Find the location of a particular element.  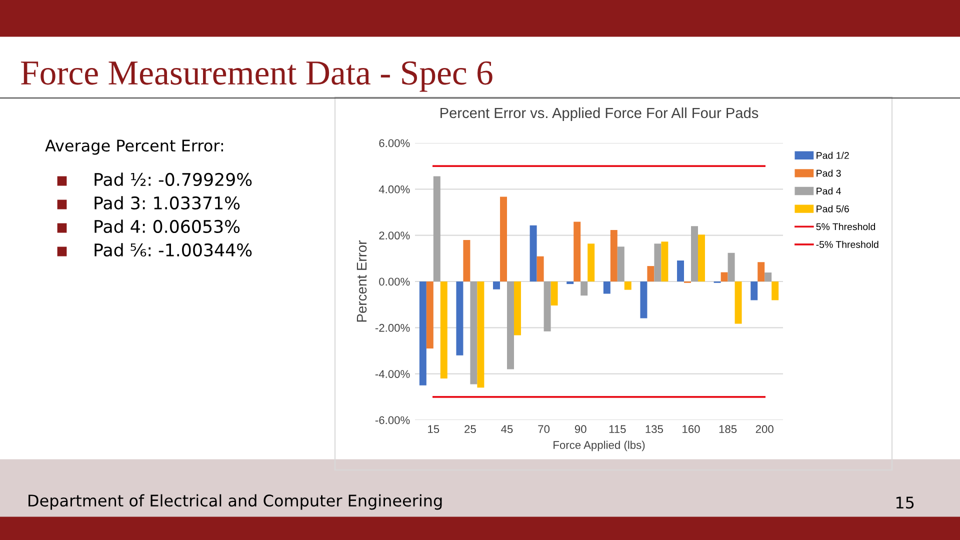

text: Pad 3: 1.03371% is located at coordinates (167, 203).